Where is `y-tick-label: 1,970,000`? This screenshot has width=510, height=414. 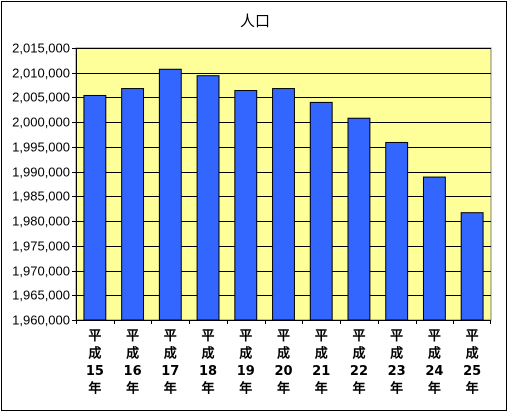 y-tick-label: 1,970,000 is located at coordinates (41, 271).